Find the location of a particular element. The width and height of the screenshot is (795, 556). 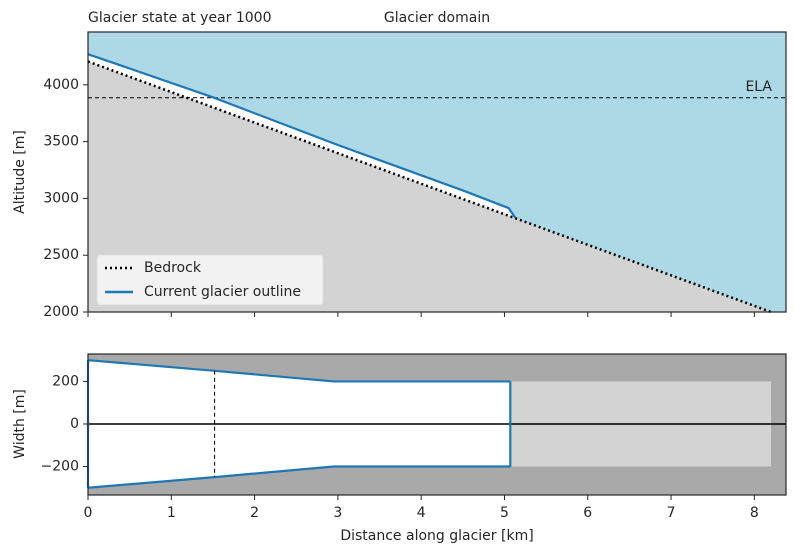

legend-label: Current glacier outline is located at coordinates (222, 292).